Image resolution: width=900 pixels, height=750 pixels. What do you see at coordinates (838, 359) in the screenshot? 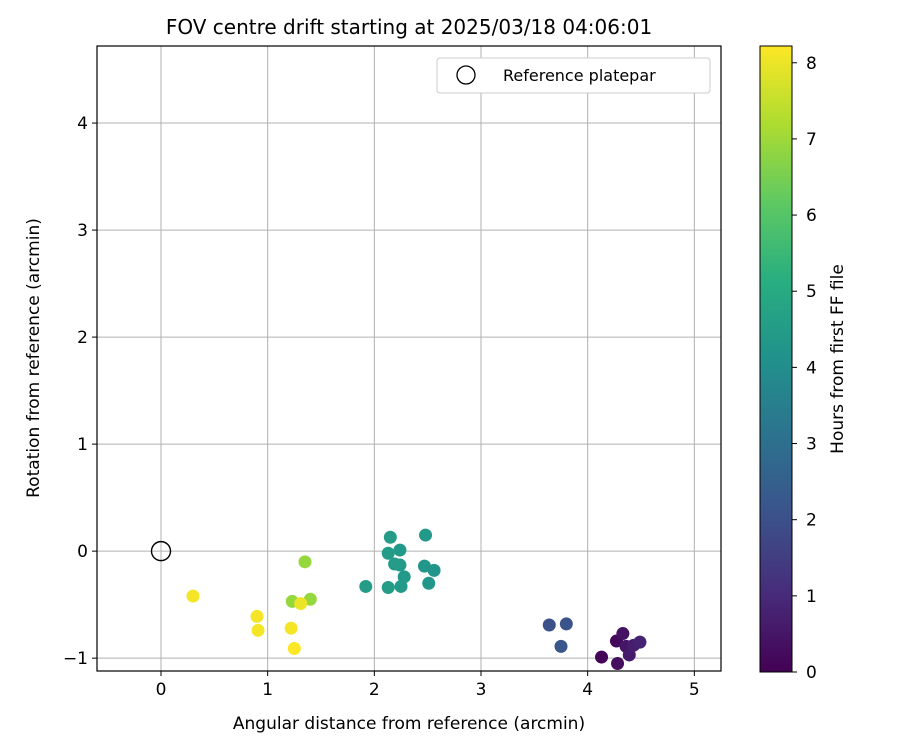
I see `colorbar-label: Hours from first FF file` at bounding box center [838, 359].